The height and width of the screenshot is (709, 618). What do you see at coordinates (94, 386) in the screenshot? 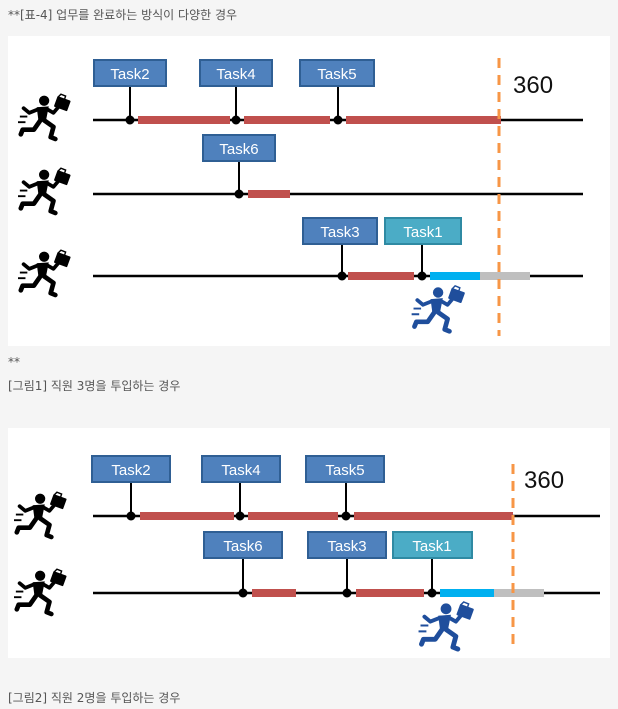
I see `figure1-caption: [그림1] 직원 3명을 투입하는 경우` at bounding box center [94, 386].